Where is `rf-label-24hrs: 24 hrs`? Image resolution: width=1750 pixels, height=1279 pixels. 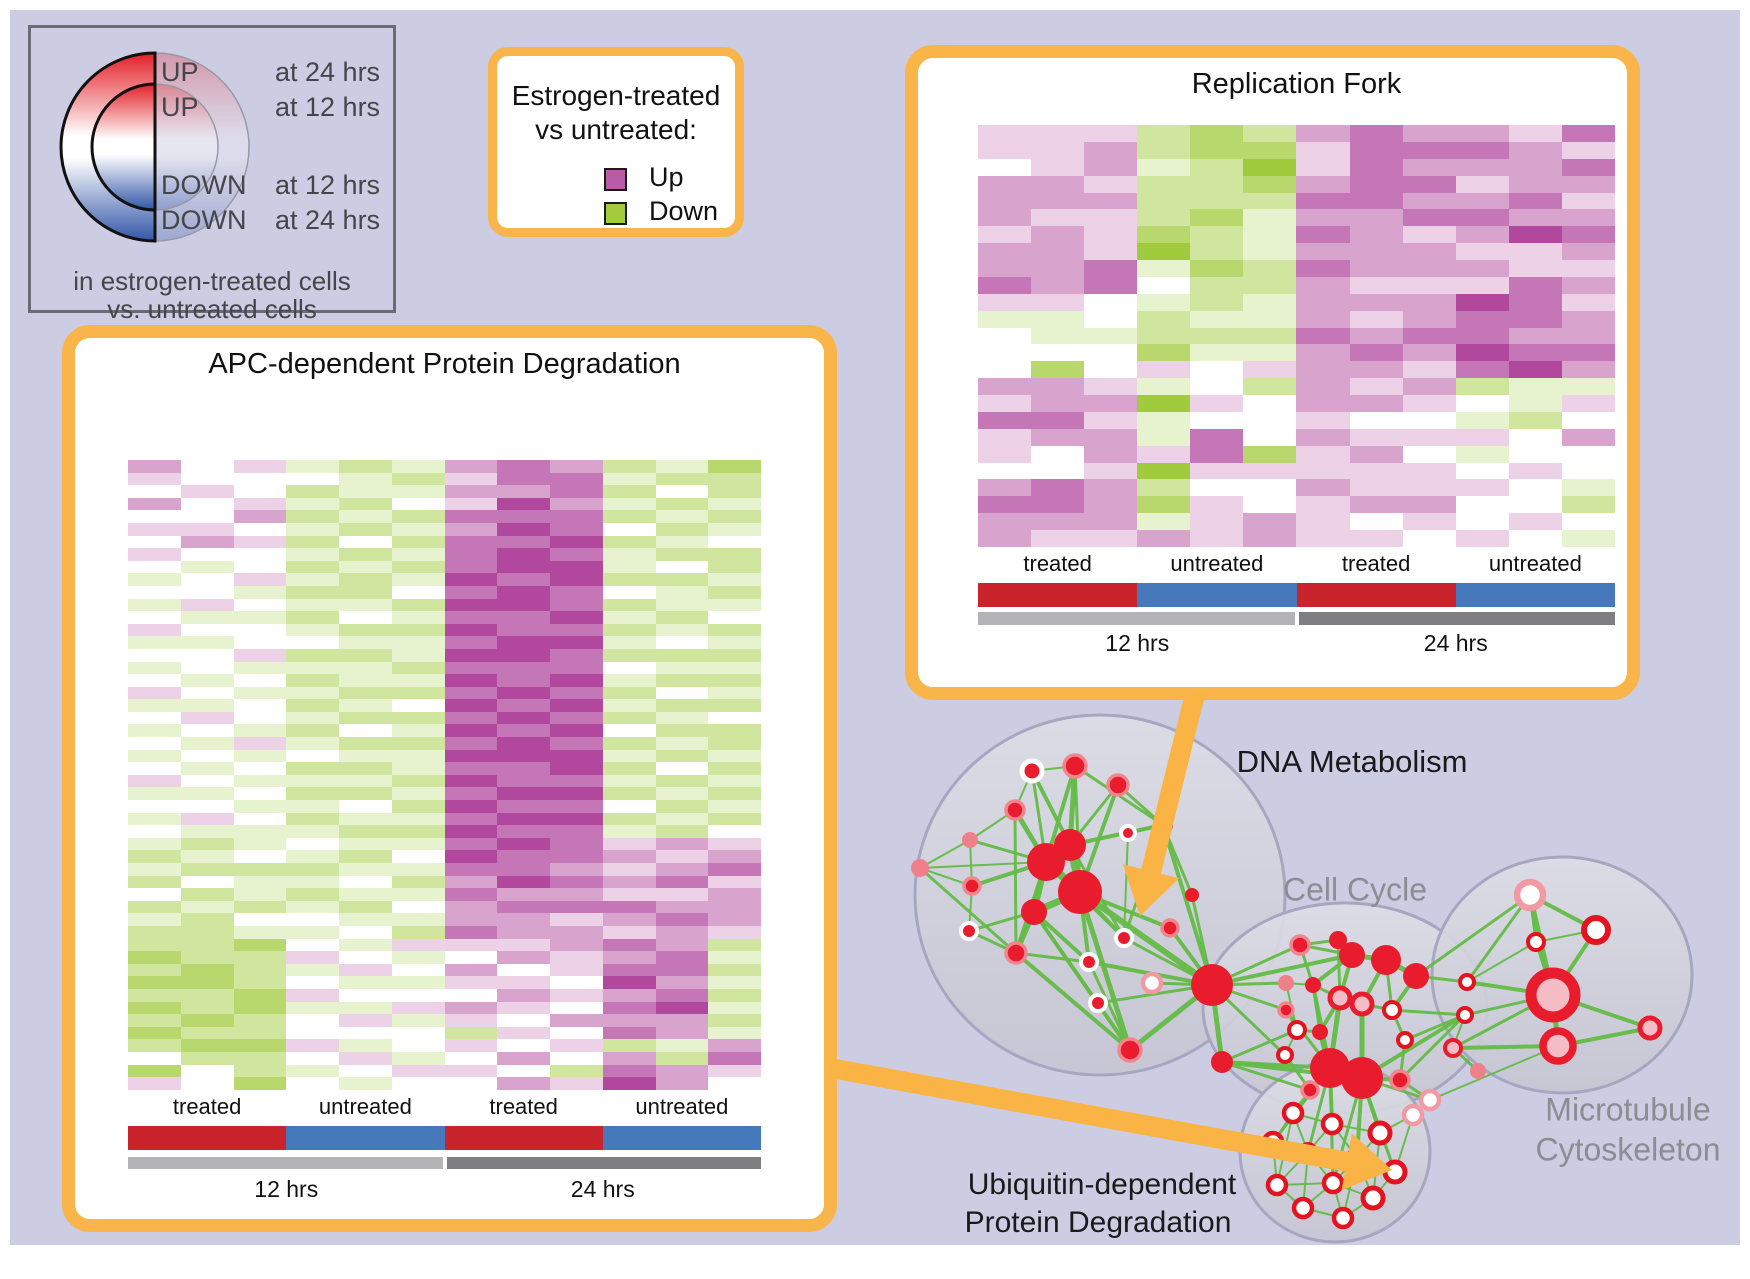 rf-label-24hrs: 24 hrs is located at coordinates (1455, 643).